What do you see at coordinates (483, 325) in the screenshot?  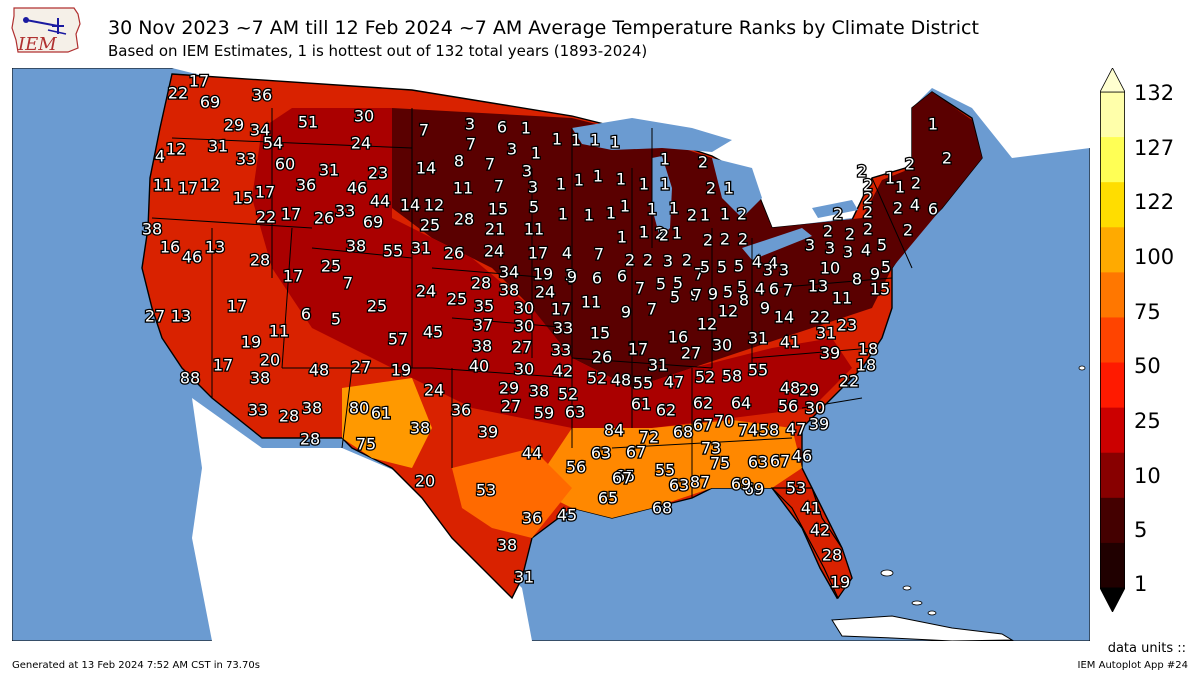 I see `rank-label: 37` at bounding box center [483, 325].